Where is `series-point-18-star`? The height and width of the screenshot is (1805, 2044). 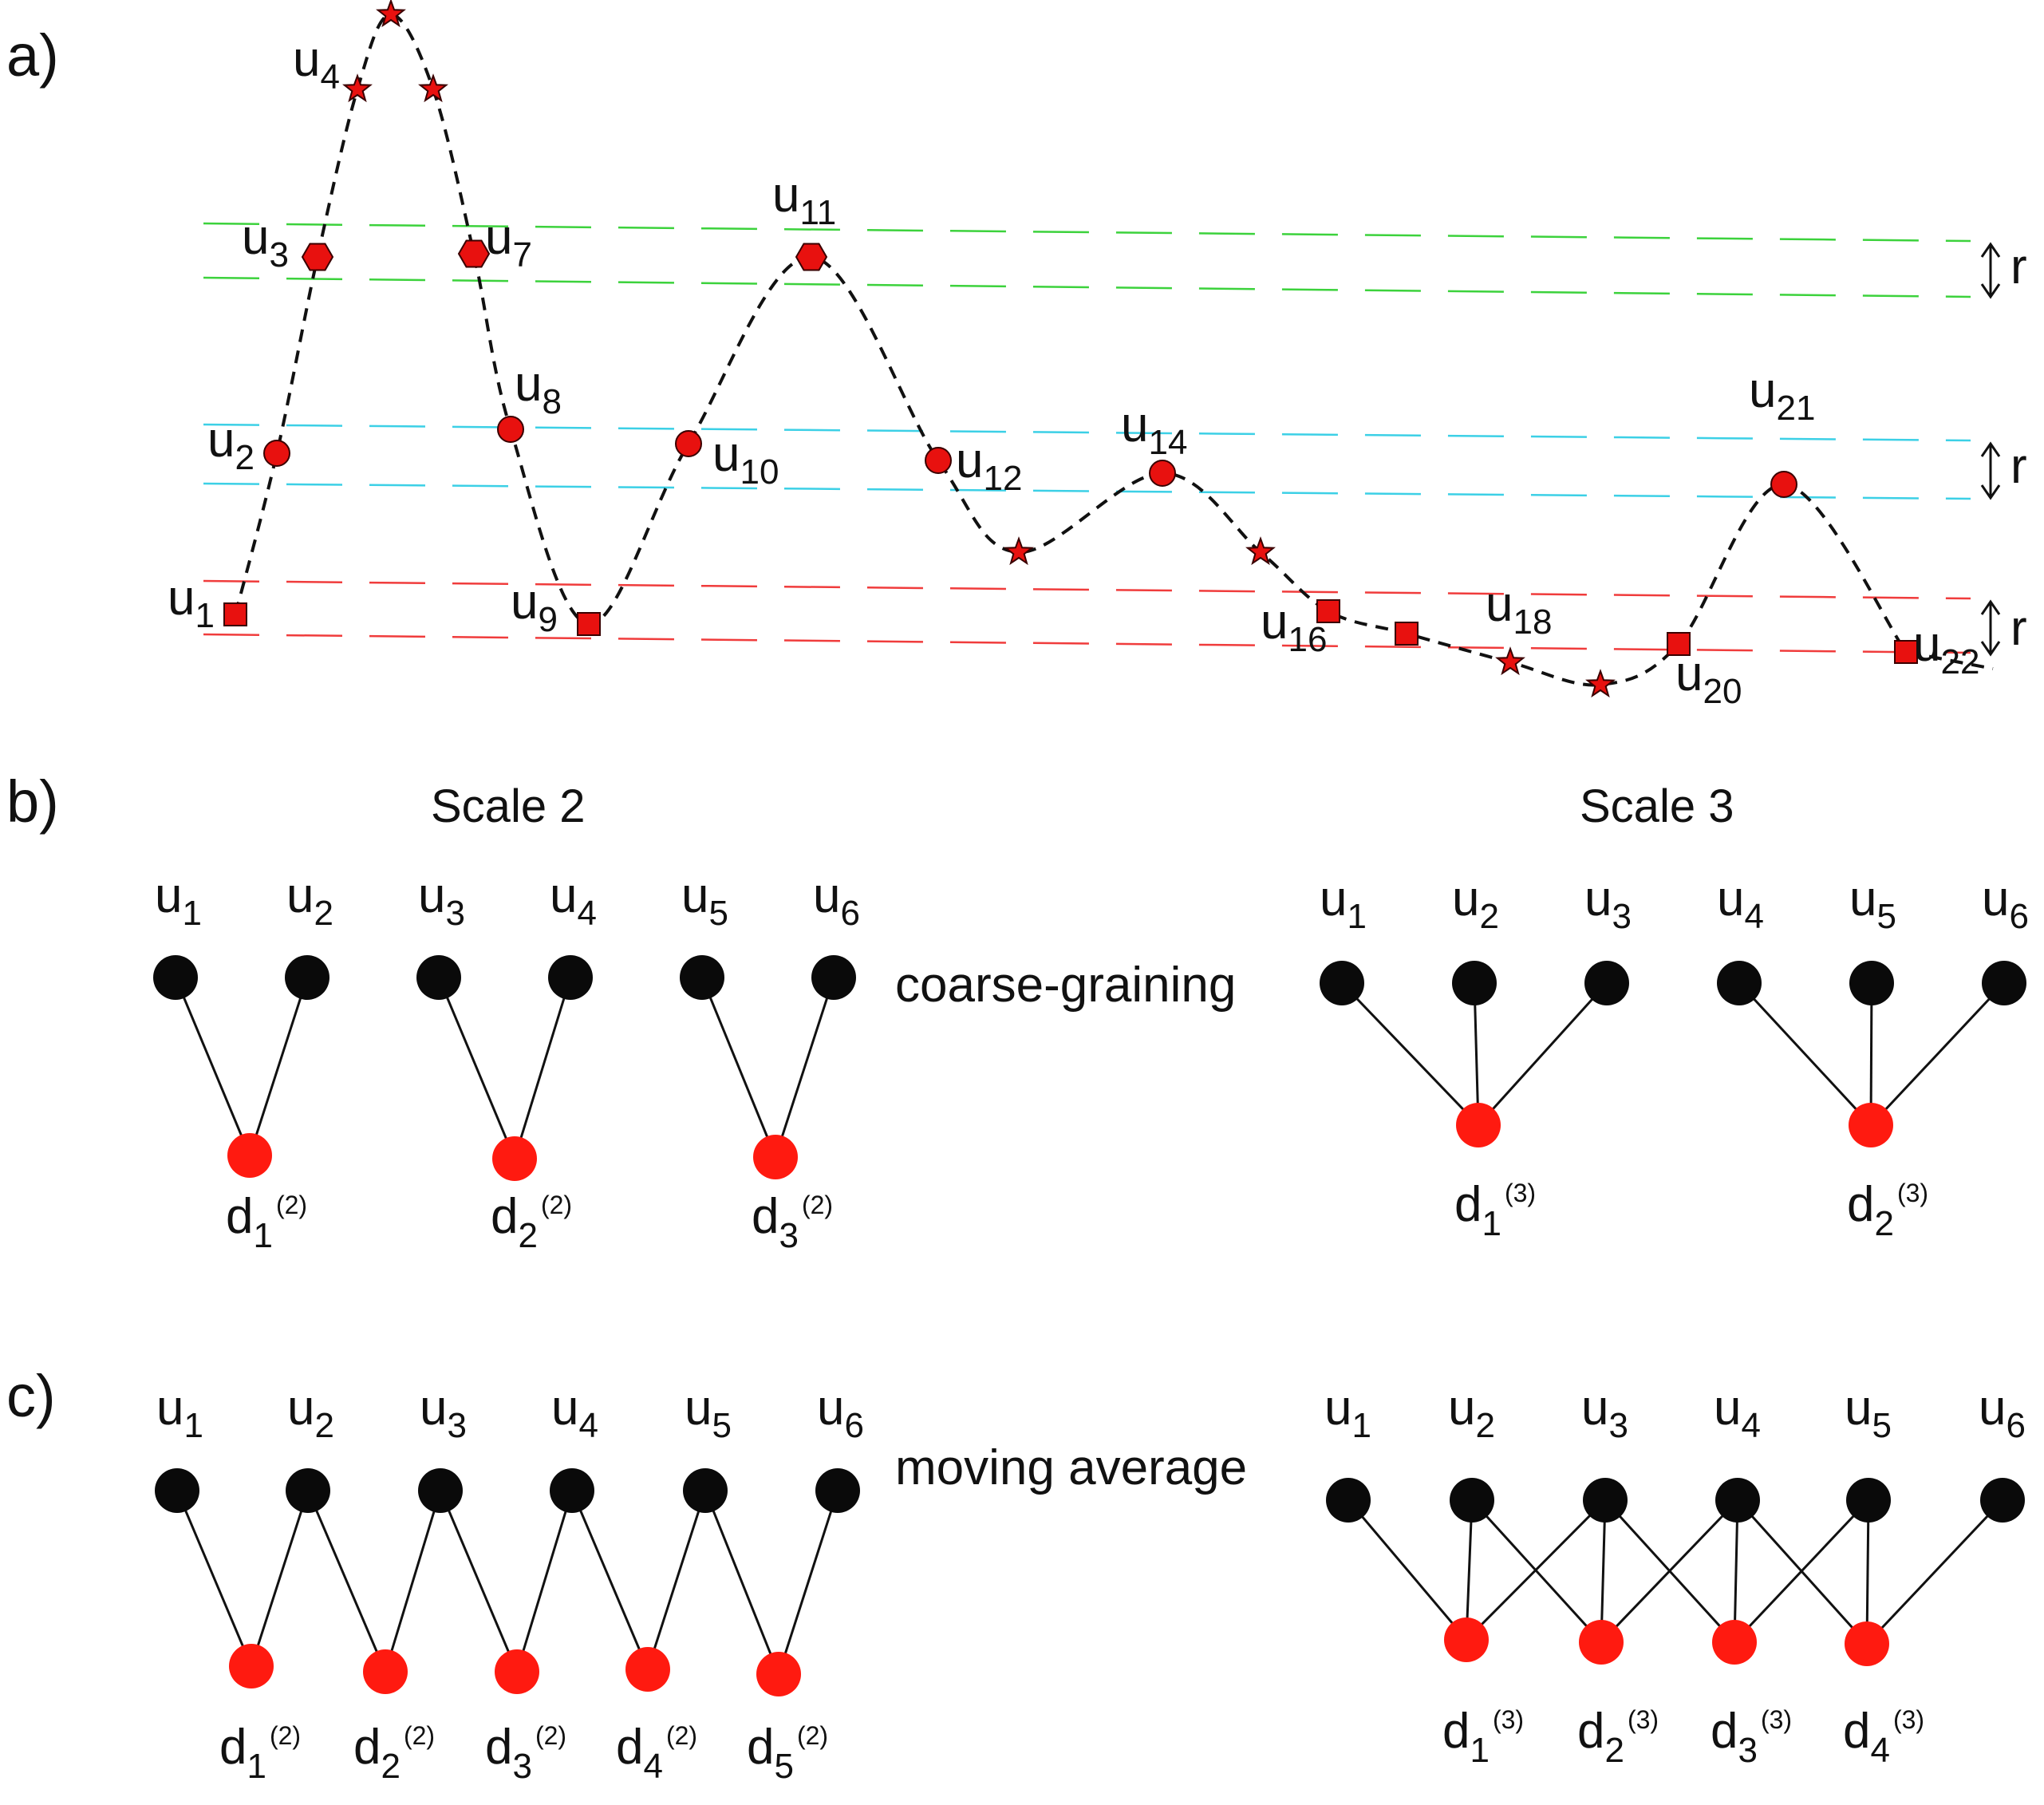 series-point-18-star is located at coordinates (1510, 661).